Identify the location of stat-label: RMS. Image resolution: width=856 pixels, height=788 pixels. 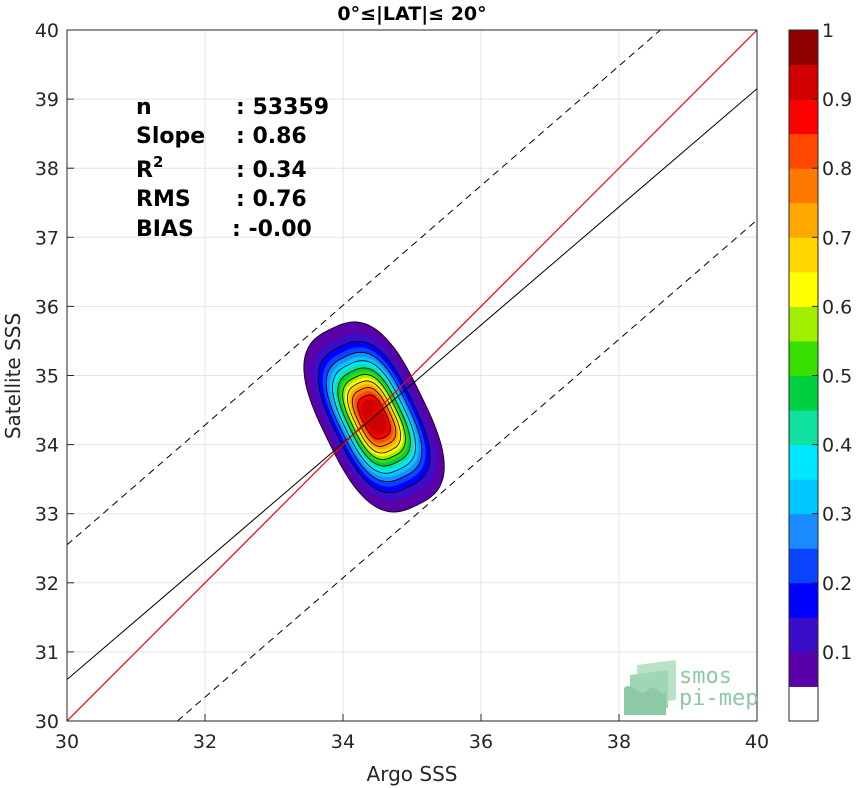
(163, 199).